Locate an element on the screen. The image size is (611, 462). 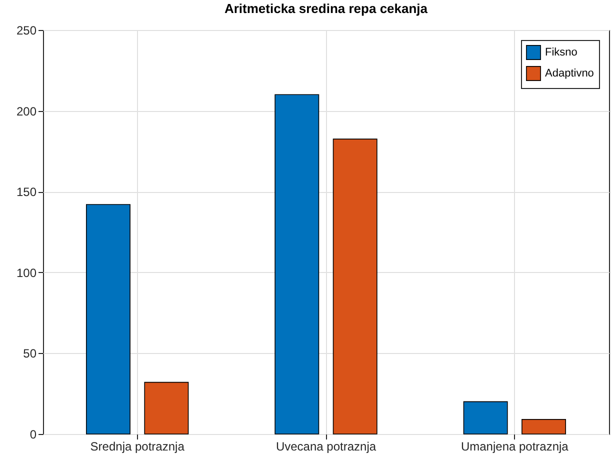
x-tick-label: Umanjena potraznja is located at coordinates (514, 447).